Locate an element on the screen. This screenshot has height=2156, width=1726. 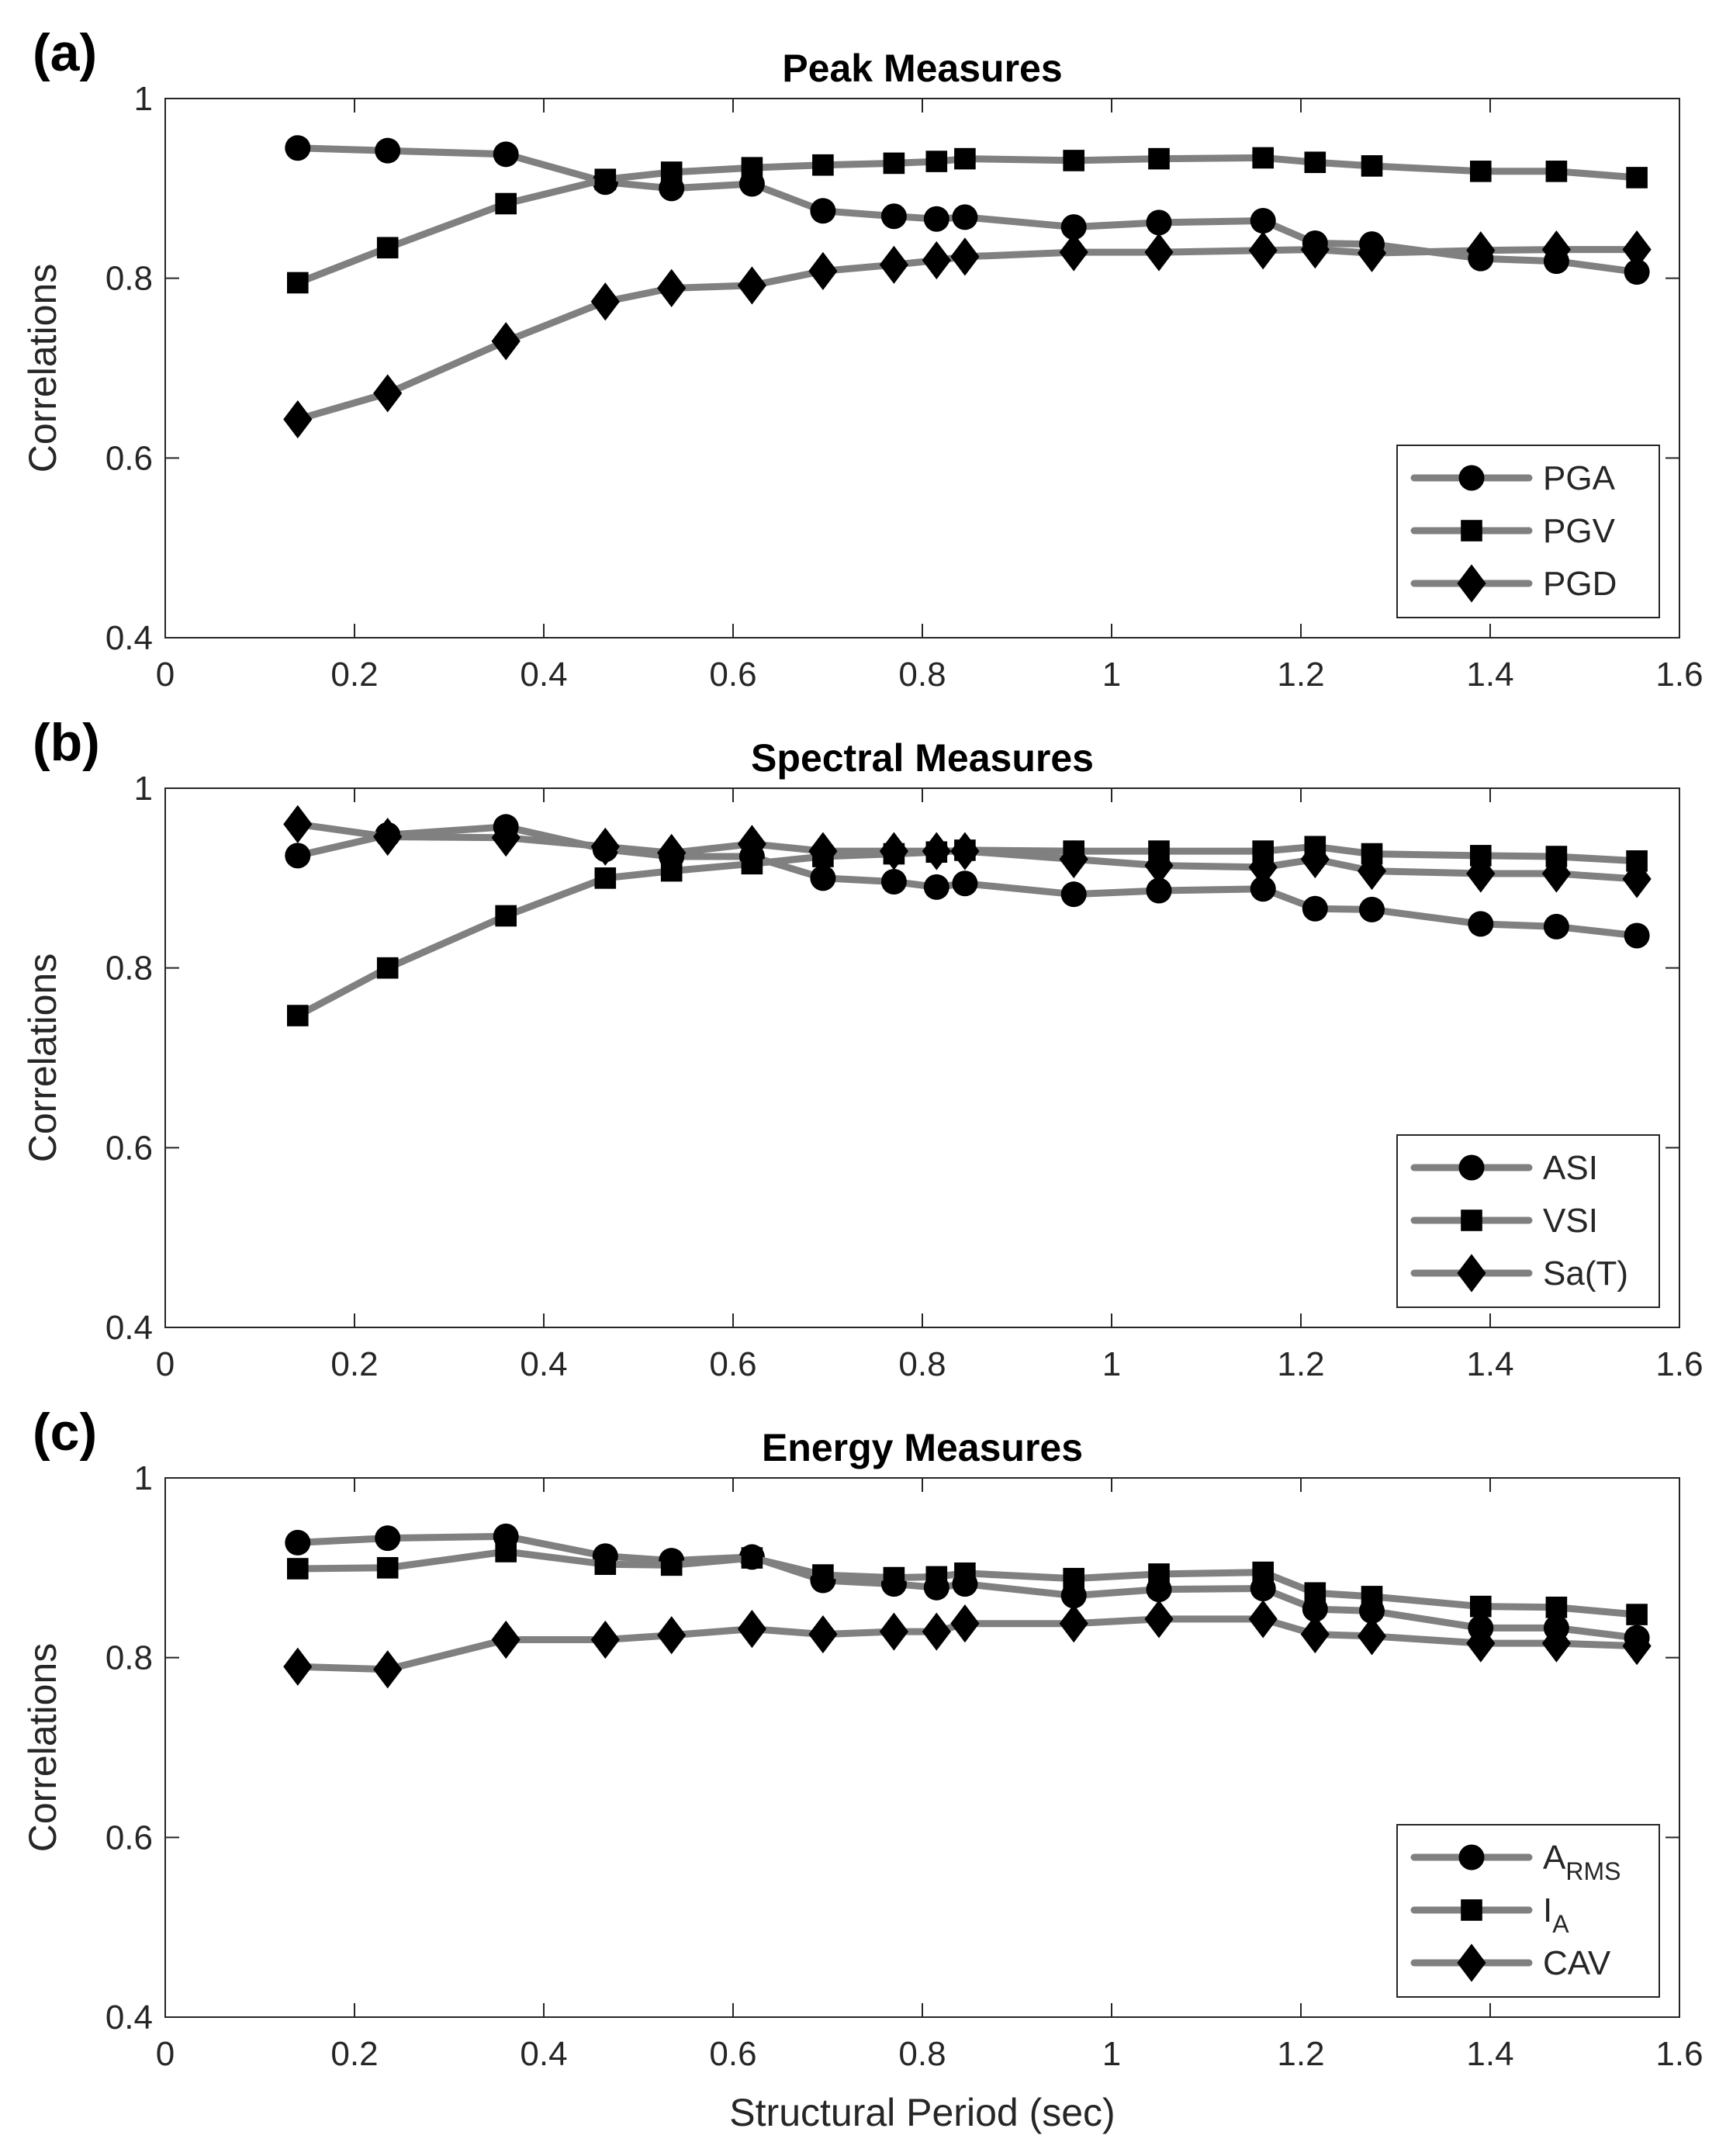
legend-label-main: PGA is located at coordinates (1579, 478).